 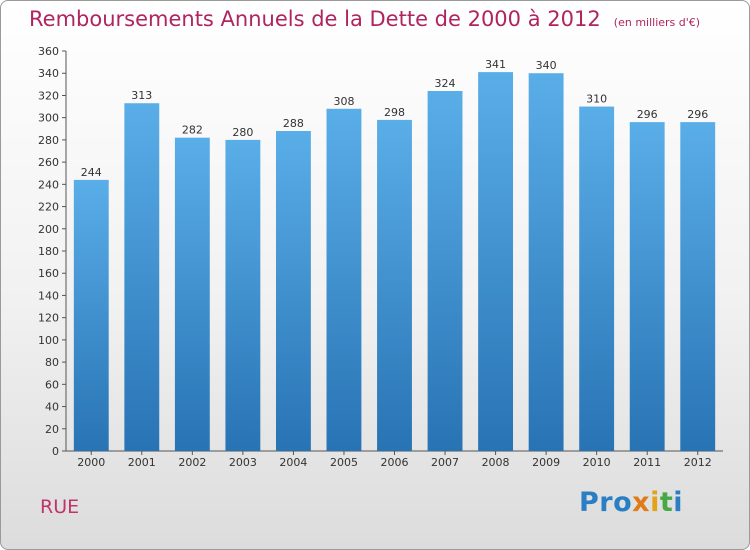 I want to click on x-tick-label: 2005, so click(x=344, y=462).